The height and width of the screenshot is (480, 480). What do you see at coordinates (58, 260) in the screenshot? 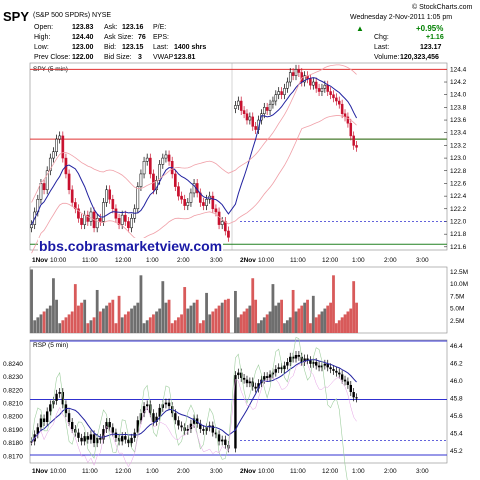
I see `x-tick-label: 10:00` at bounding box center [58, 260].